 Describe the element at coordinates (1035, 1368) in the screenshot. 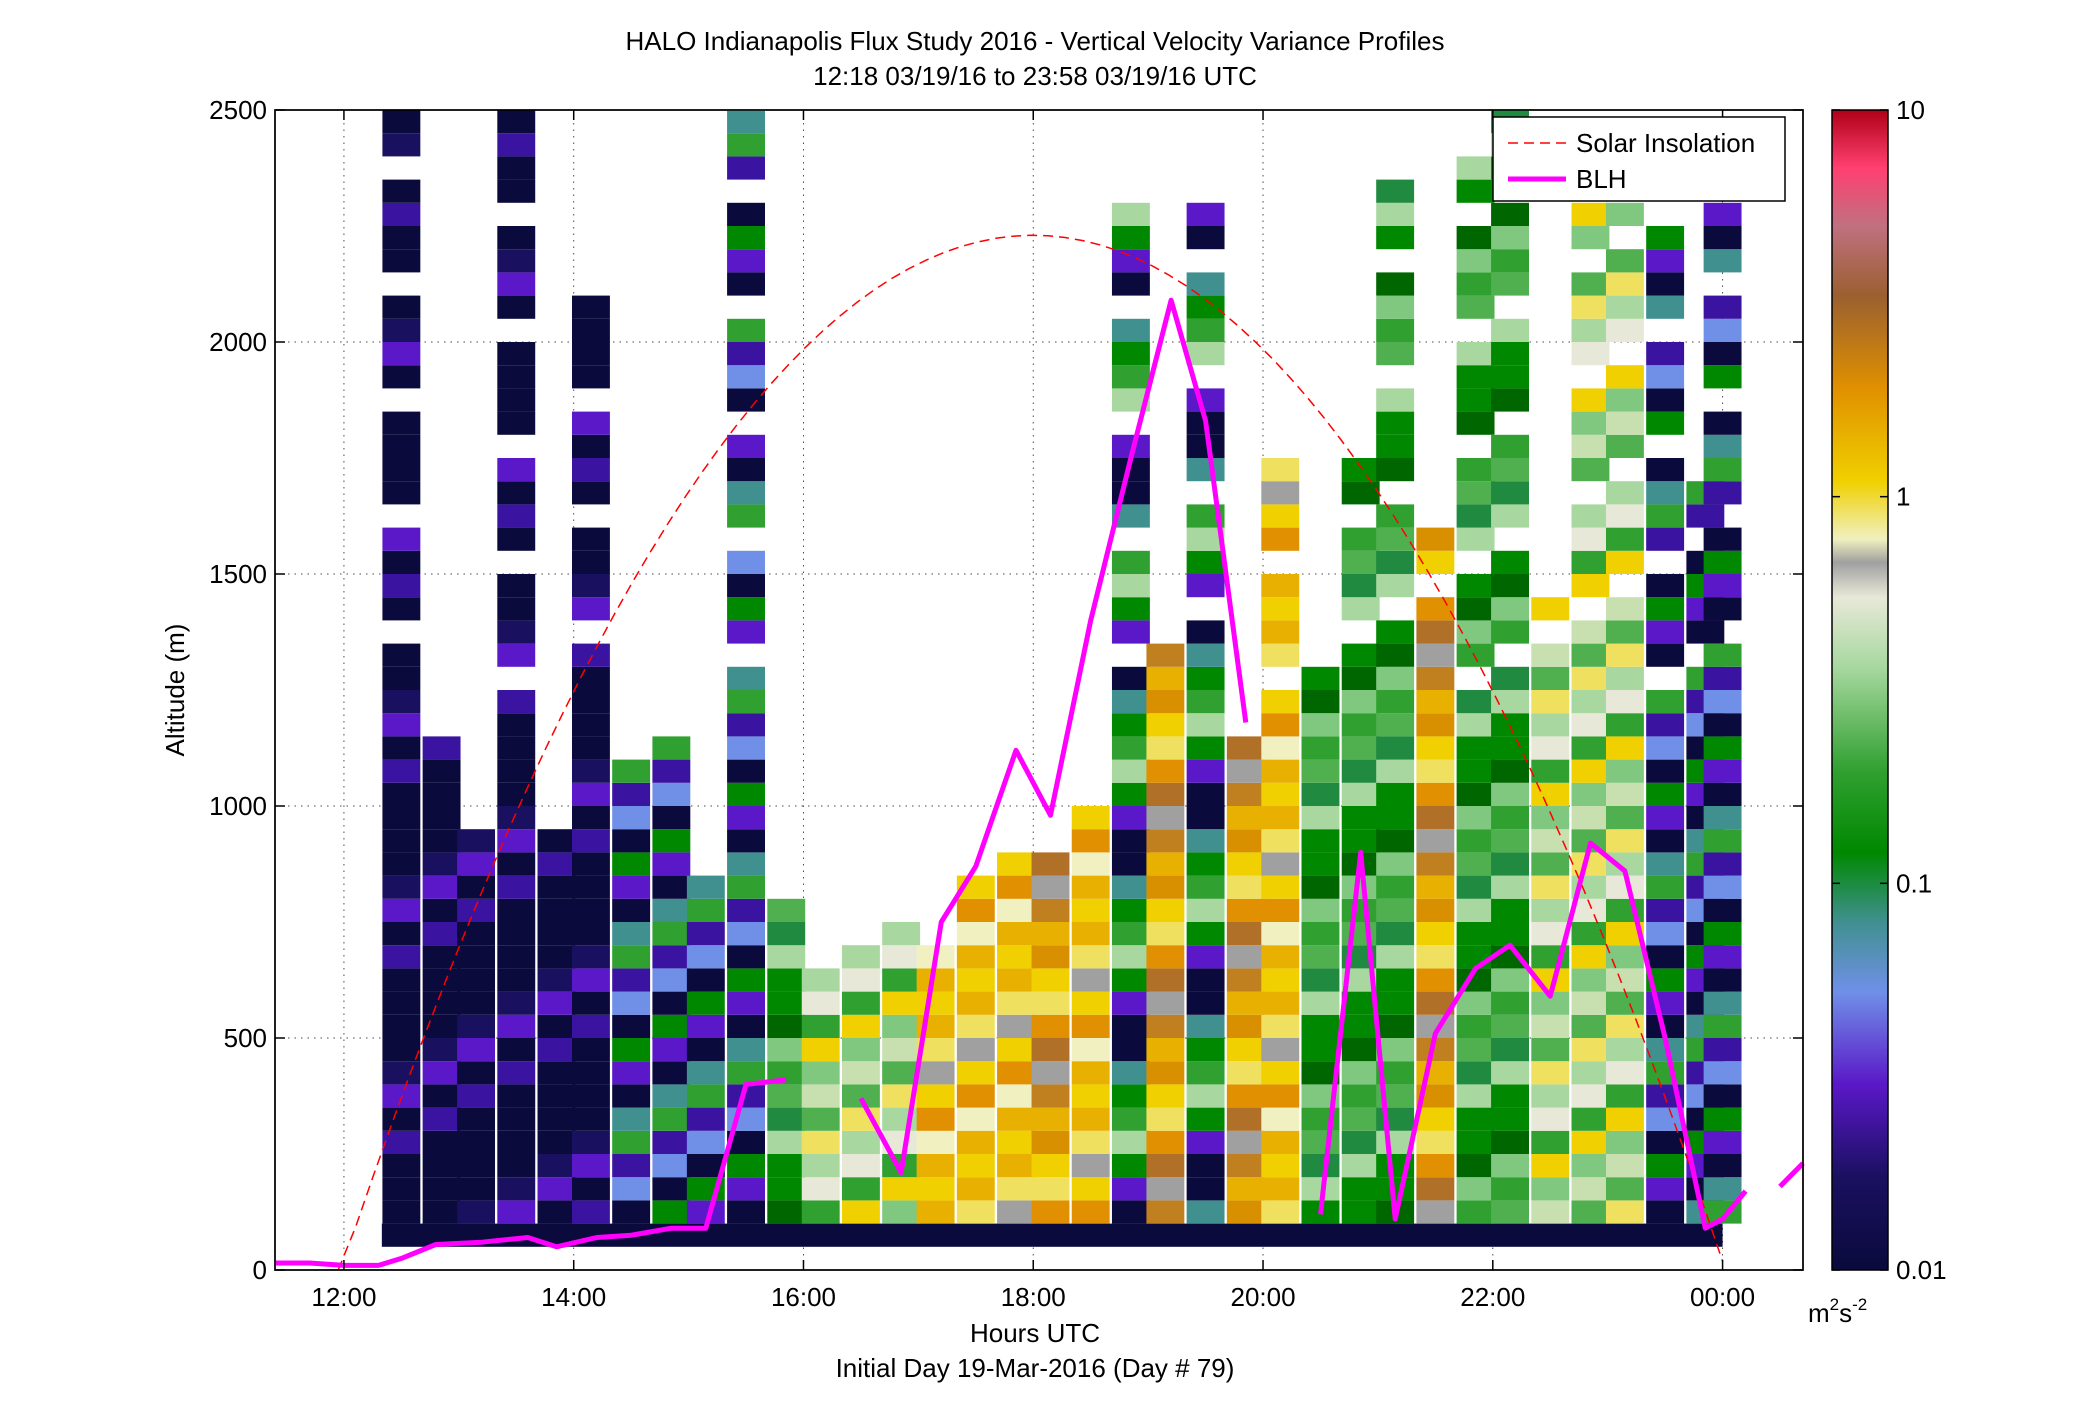

I see `x-axis-sublabel: Initial Day 19-Mar-2016 (Day # 79)` at that location.